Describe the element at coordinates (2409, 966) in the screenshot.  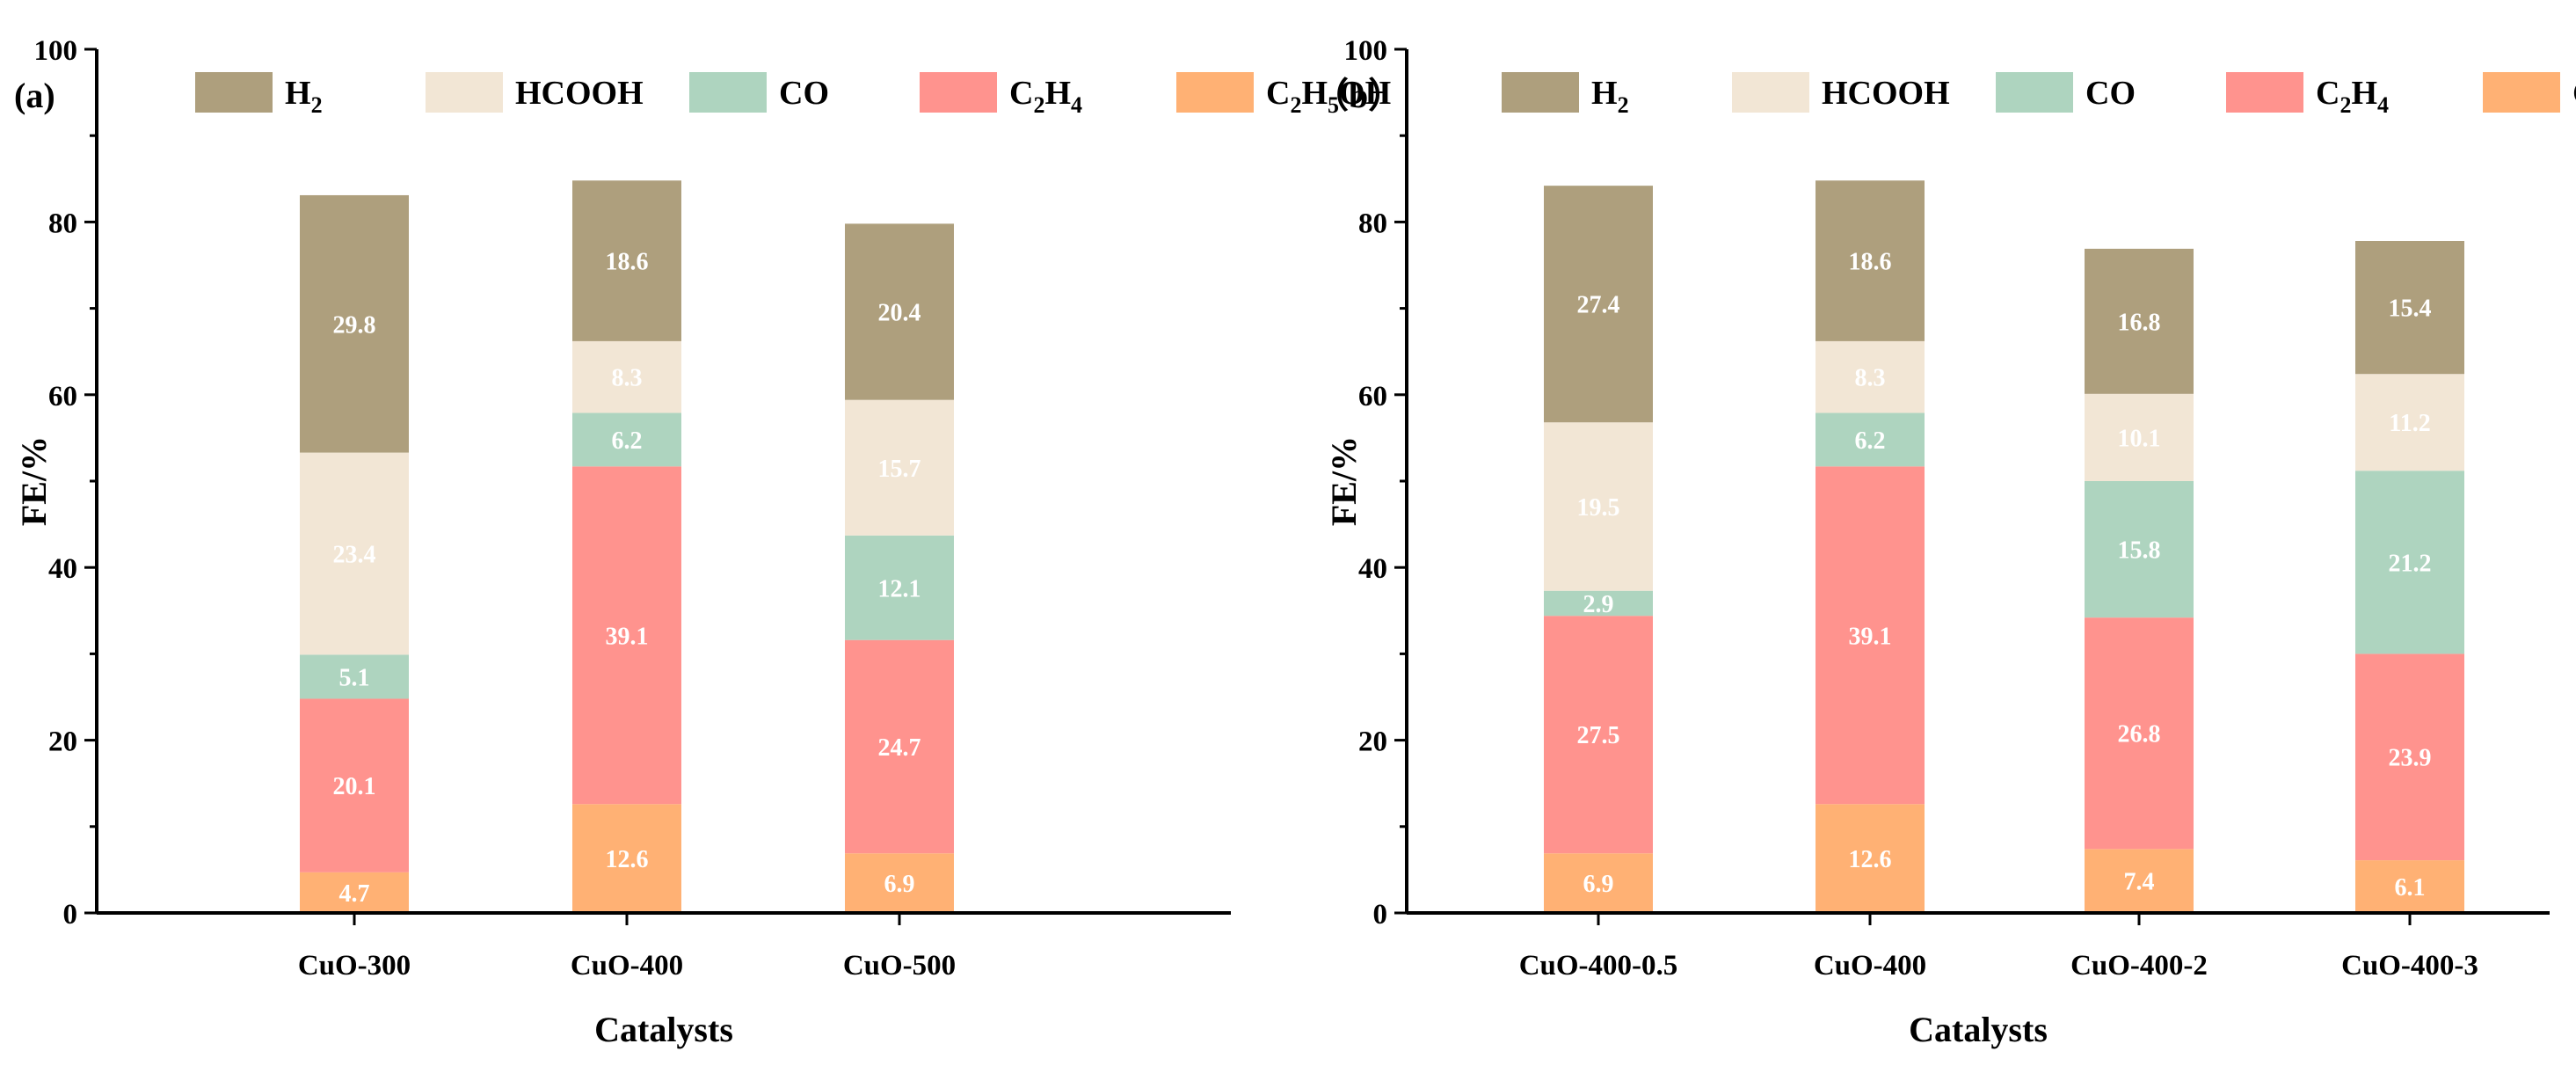
I see `x-tick-label: CuO-400-3` at that location.